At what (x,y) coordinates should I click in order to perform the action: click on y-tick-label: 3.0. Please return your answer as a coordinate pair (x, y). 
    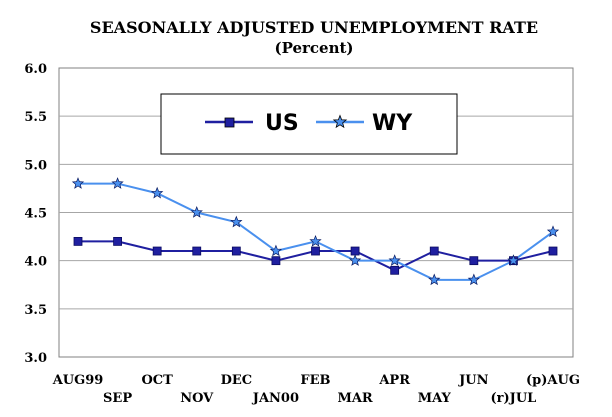
    Looking at the image, I should click on (35, 358).